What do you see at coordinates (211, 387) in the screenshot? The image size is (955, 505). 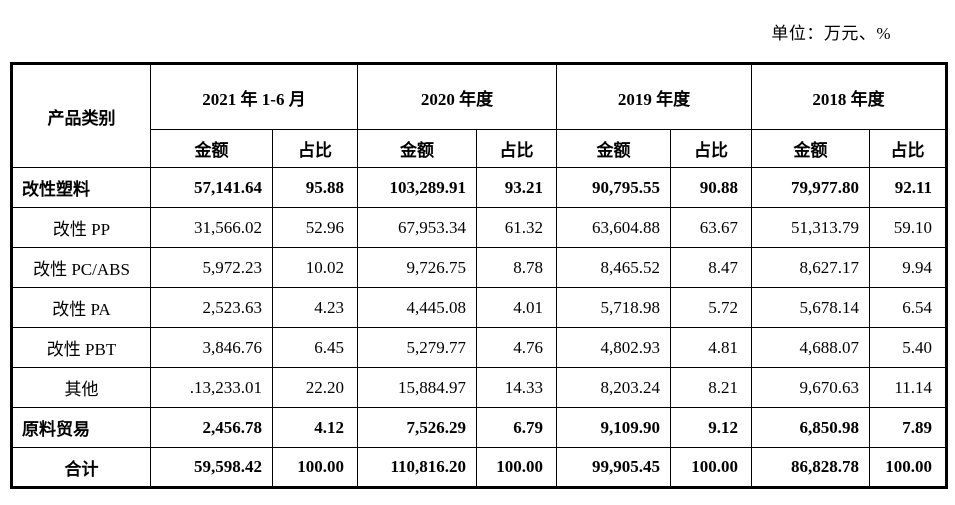 I see `amount-cell: .13,233.01` at bounding box center [211, 387].